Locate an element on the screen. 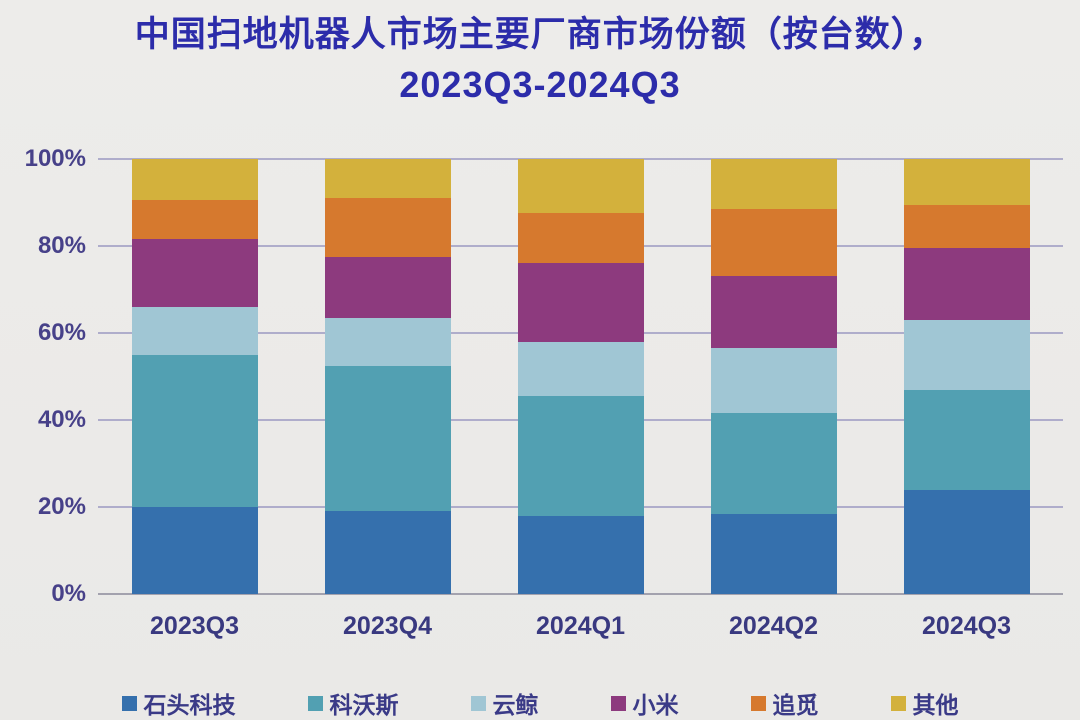  legend: 石头科技 科沃斯 云鲸 小米 追觅 其他 is located at coordinates (540, 703).